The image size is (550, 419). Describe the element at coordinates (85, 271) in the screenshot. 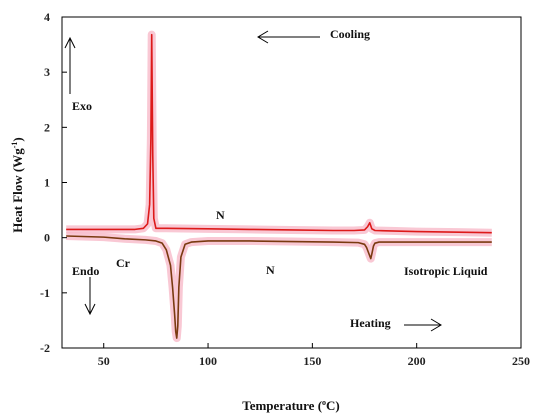

I see `annotation-endo: Endo` at that location.